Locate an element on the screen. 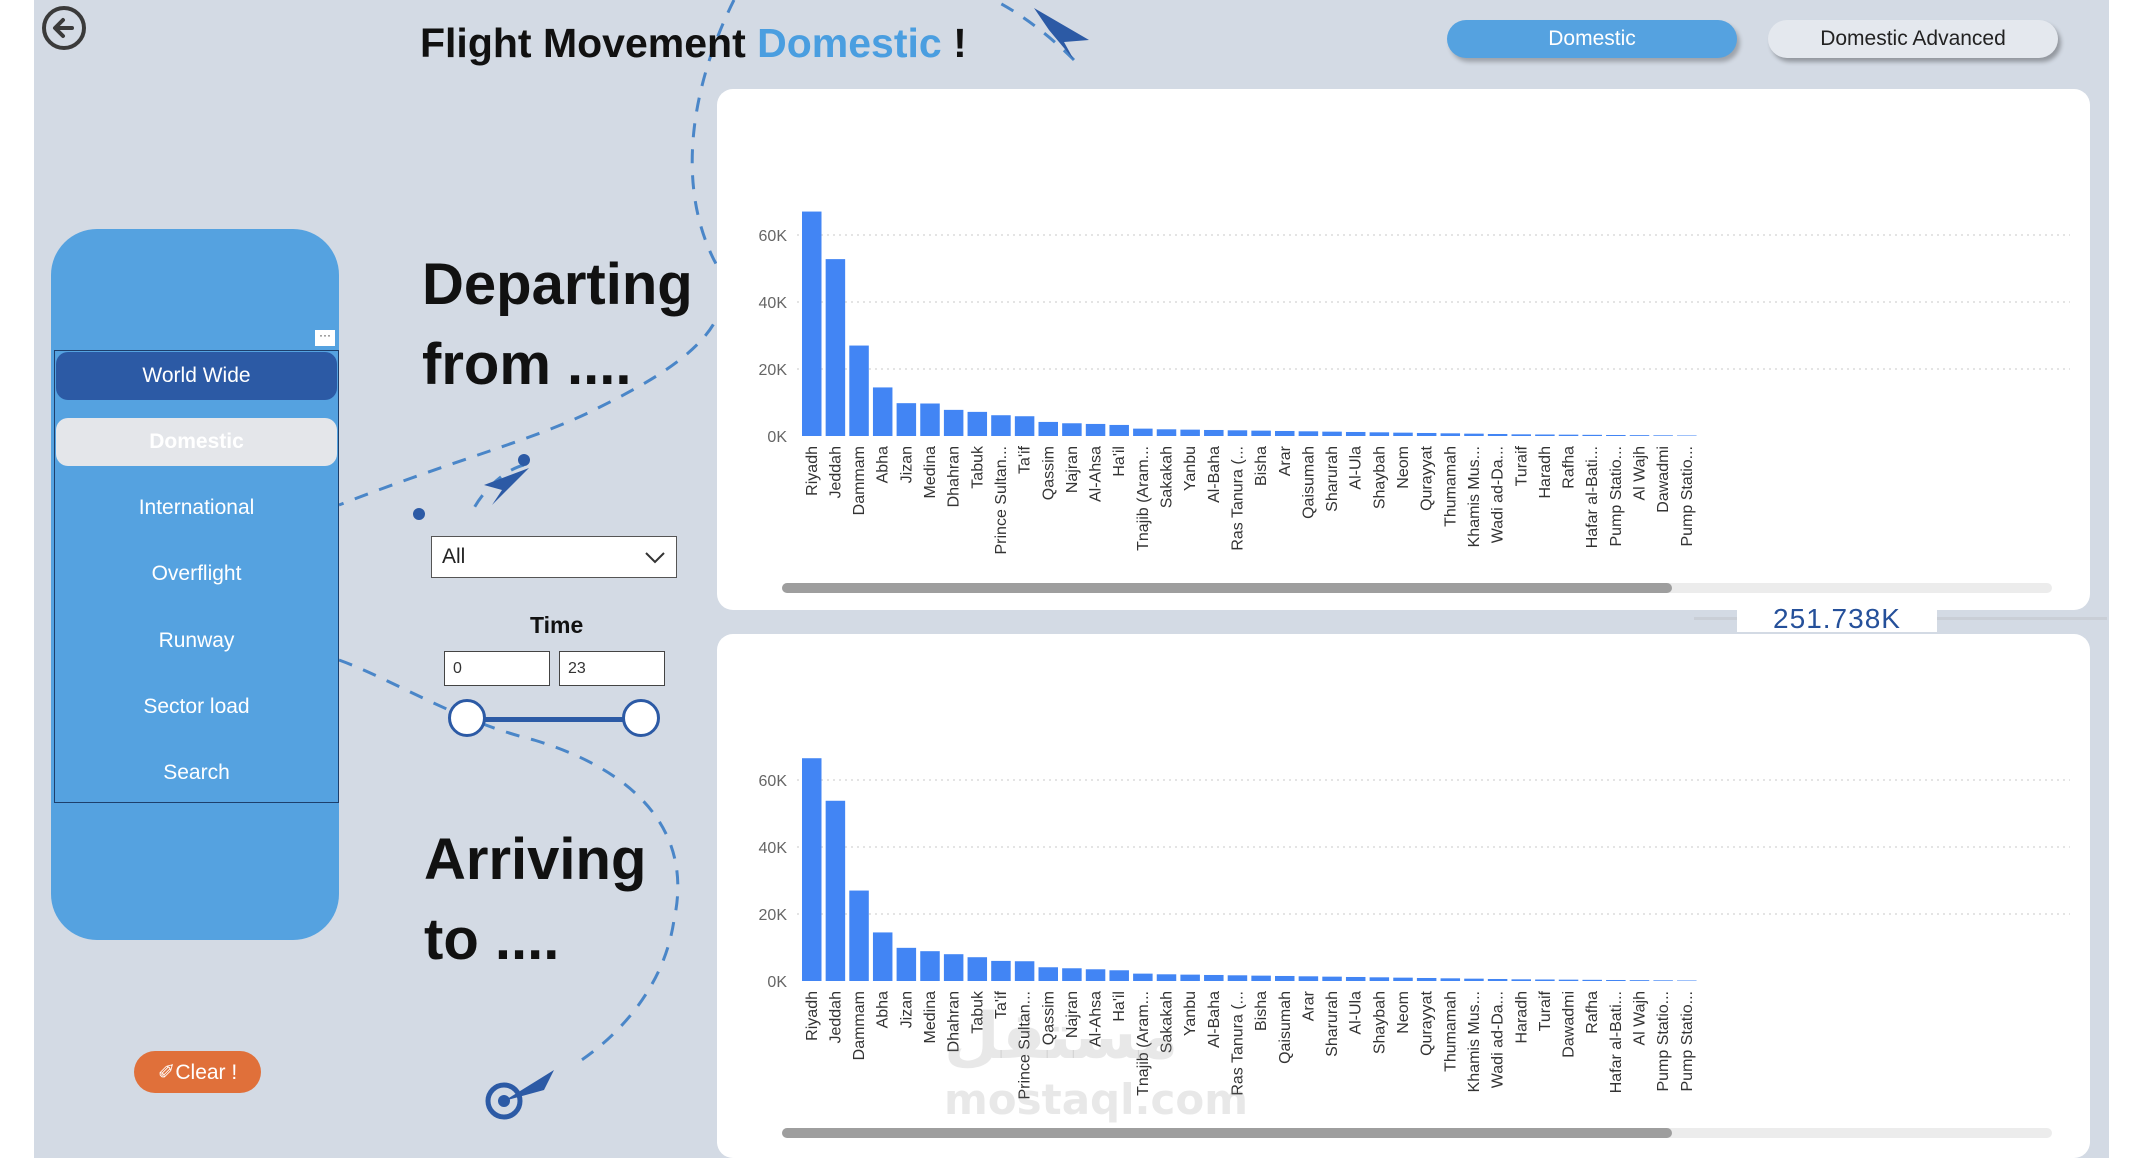  time-from-input: 0 is located at coordinates (497, 668).